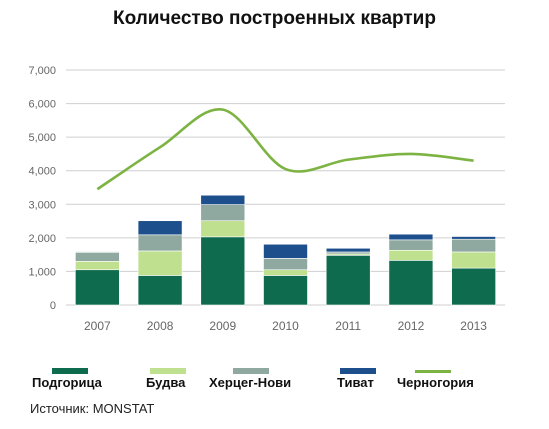  What do you see at coordinates (97, 287) in the screenshot?
I see `bar-podgorica-2007` at bounding box center [97, 287].